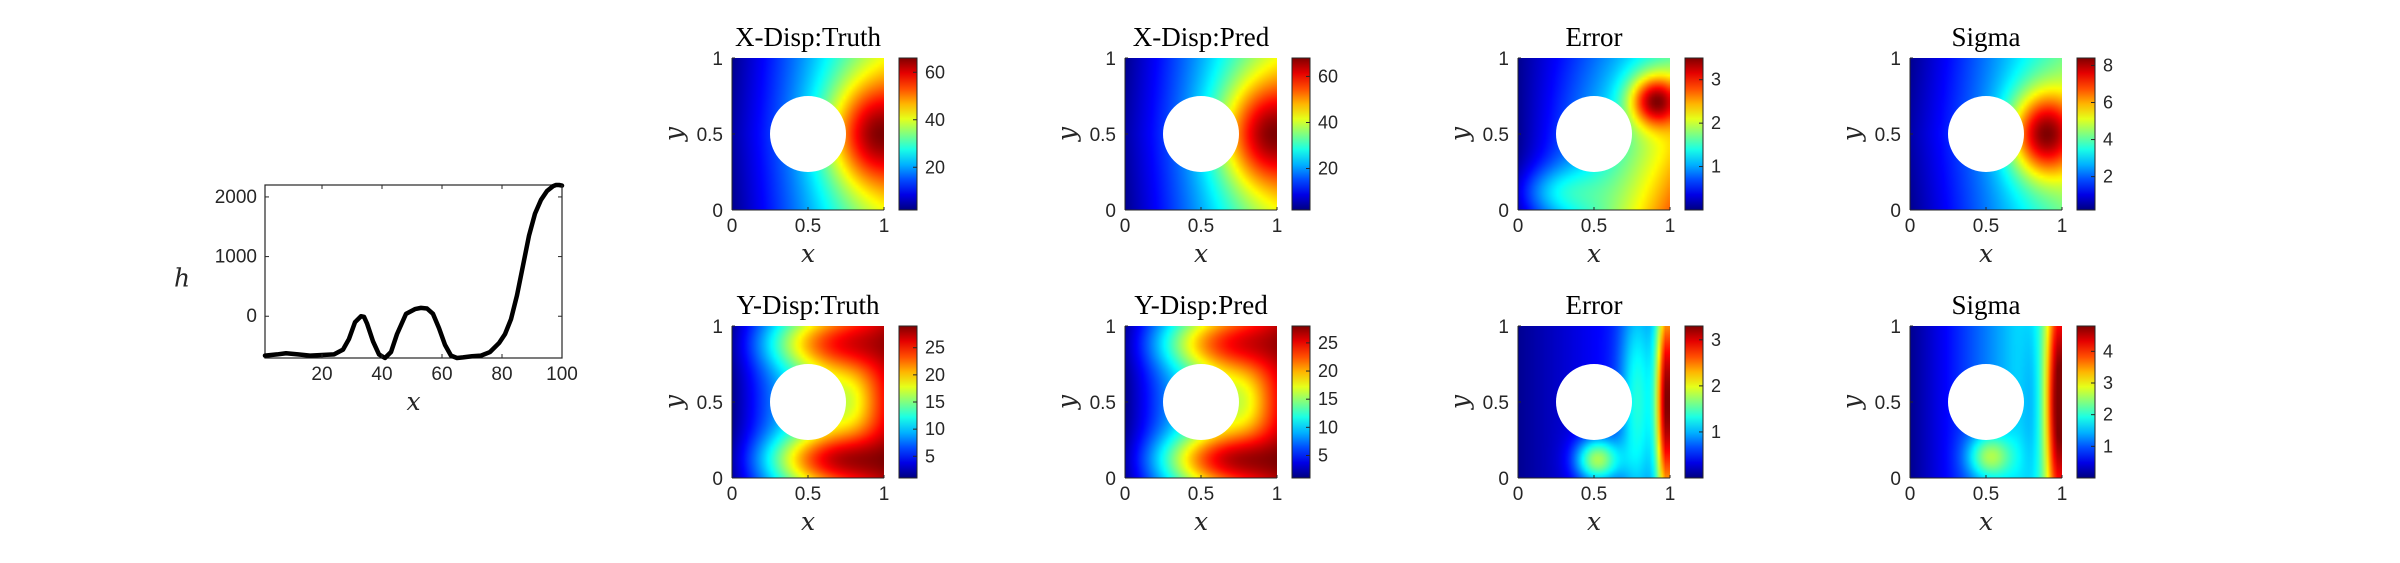 Image resolution: width=2400 pixels, height=563 pixels. Describe the element at coordinates (2108, 102) in the screenshot. I see `colorbar-tick-label: 6` at that location.